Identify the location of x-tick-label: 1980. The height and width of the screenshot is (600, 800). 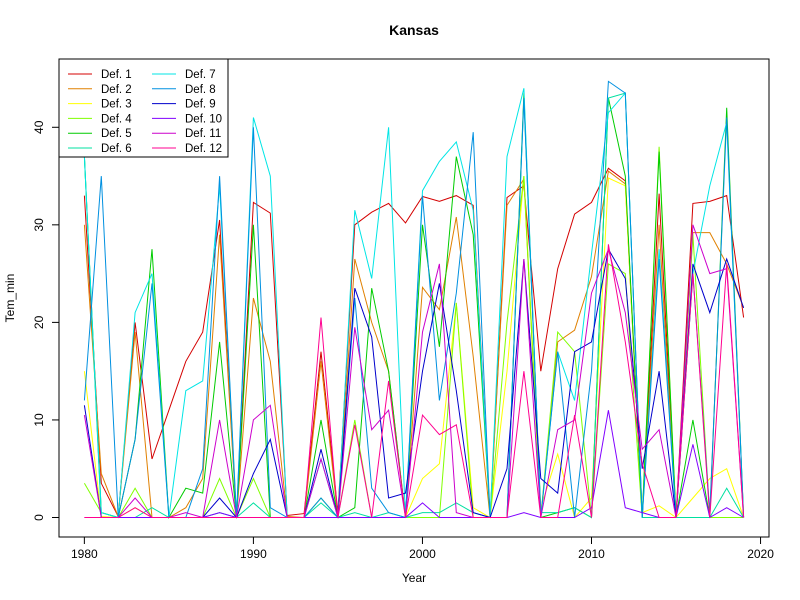
(84, 554).